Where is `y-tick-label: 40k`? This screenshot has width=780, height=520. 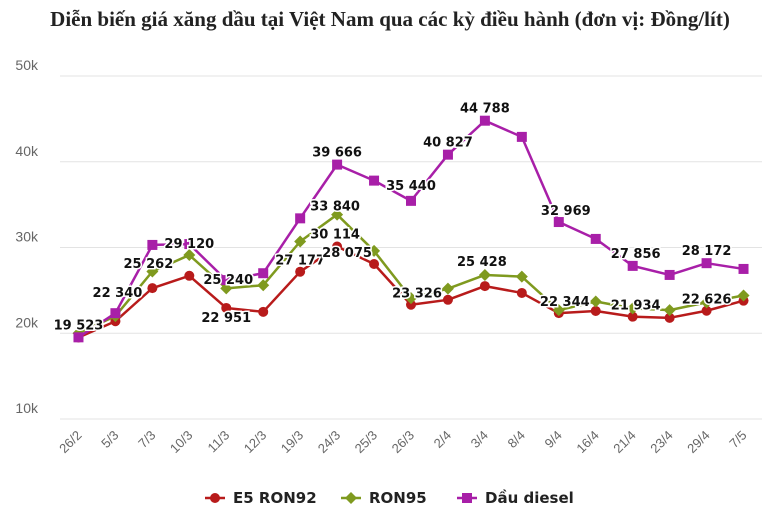 y-tick-label: 40k is located at coordinates (27, 151).